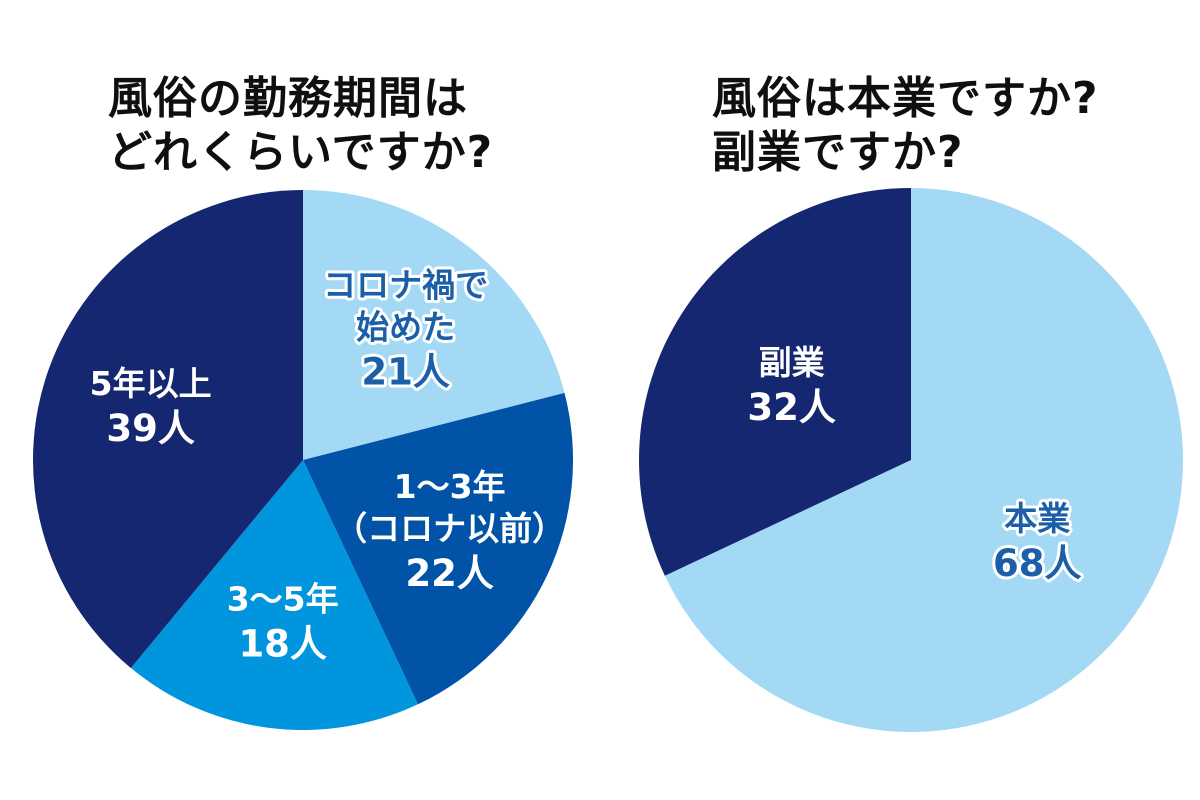 This screenshot has width=1200, height=800. What do you see at coordinates (792, 362) in the screenshot?
I see `slice-category-label: 副業` at bounding box center [792, 362].